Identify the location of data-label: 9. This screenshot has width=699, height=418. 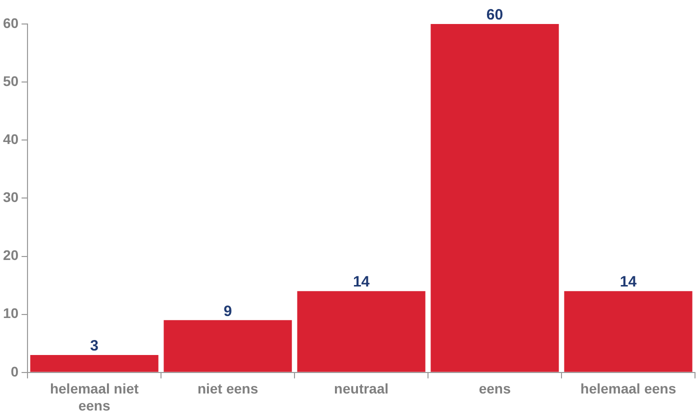
(228, 311).